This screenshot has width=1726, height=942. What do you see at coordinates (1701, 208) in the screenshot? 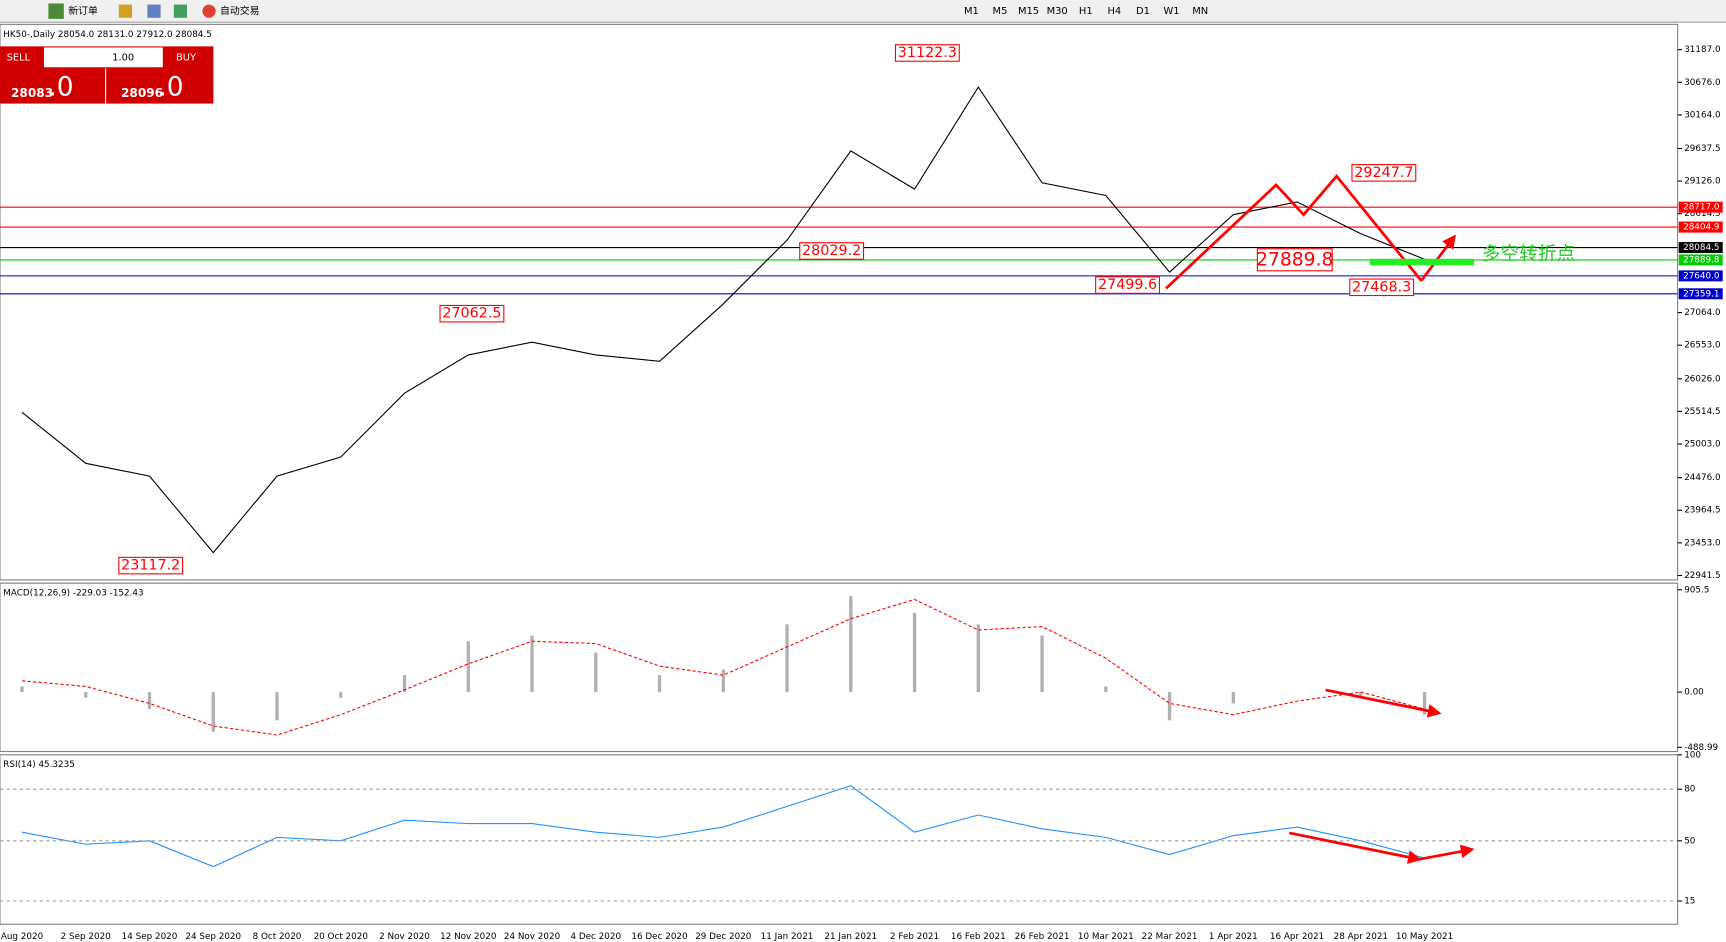
I see `level-label: 28717.0` at bounding box center [1701, 208].